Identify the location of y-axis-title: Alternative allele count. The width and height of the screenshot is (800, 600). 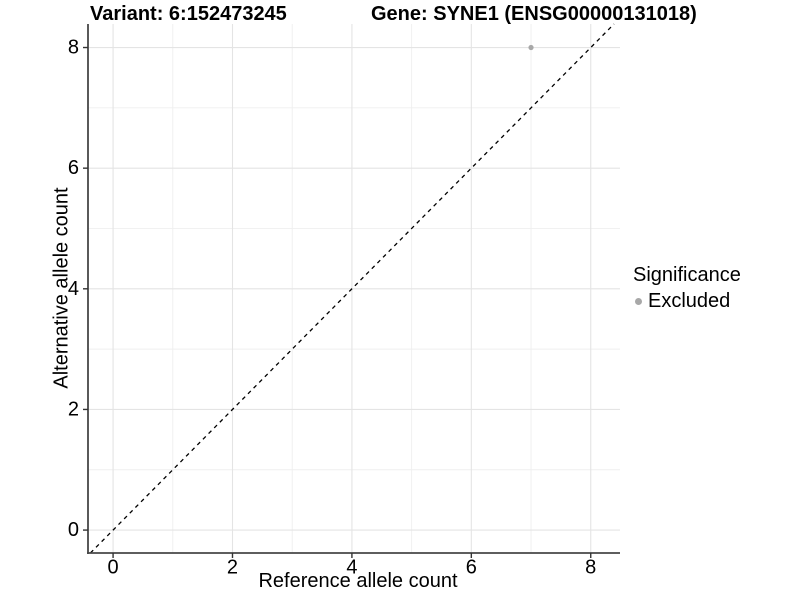
(61, 288).